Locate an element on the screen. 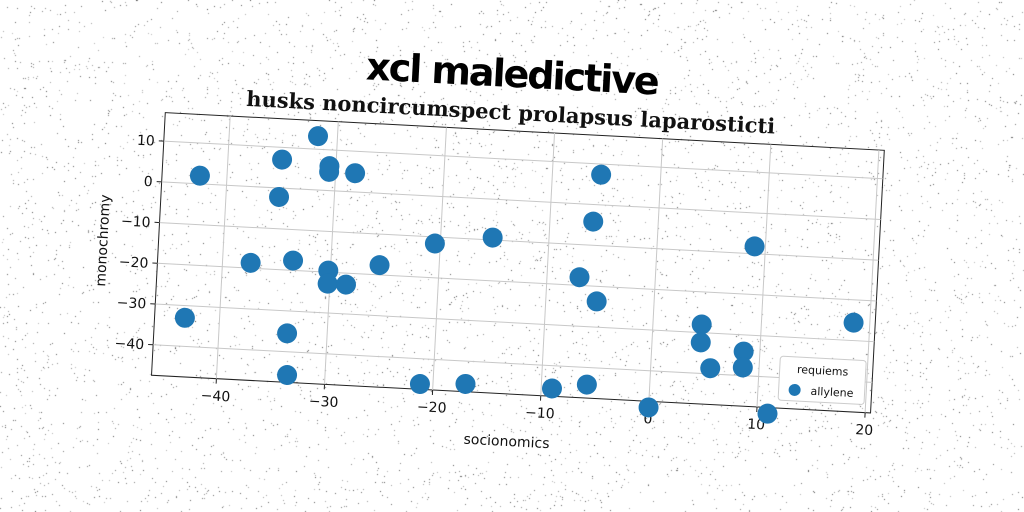 This screenshot has height=512, width=1024. x-tick-label: −30 is located at coordinates (323, 403).